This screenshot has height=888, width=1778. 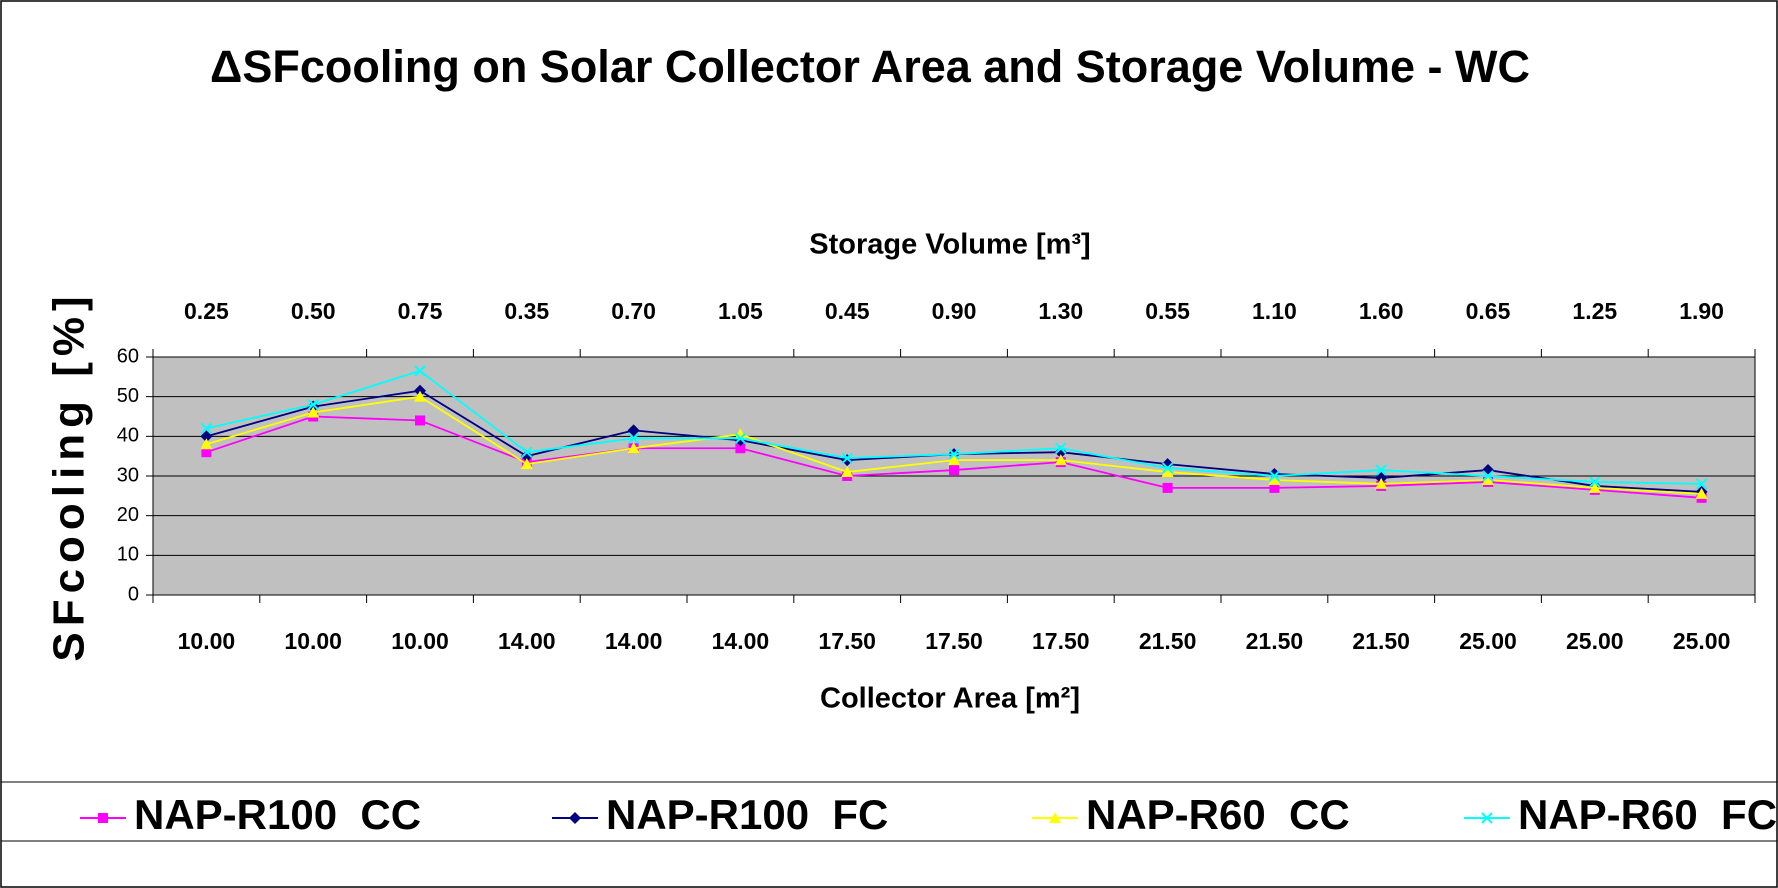 I want to click on legend-label: NAP-R60 CC, so click(x=1218, y=814).